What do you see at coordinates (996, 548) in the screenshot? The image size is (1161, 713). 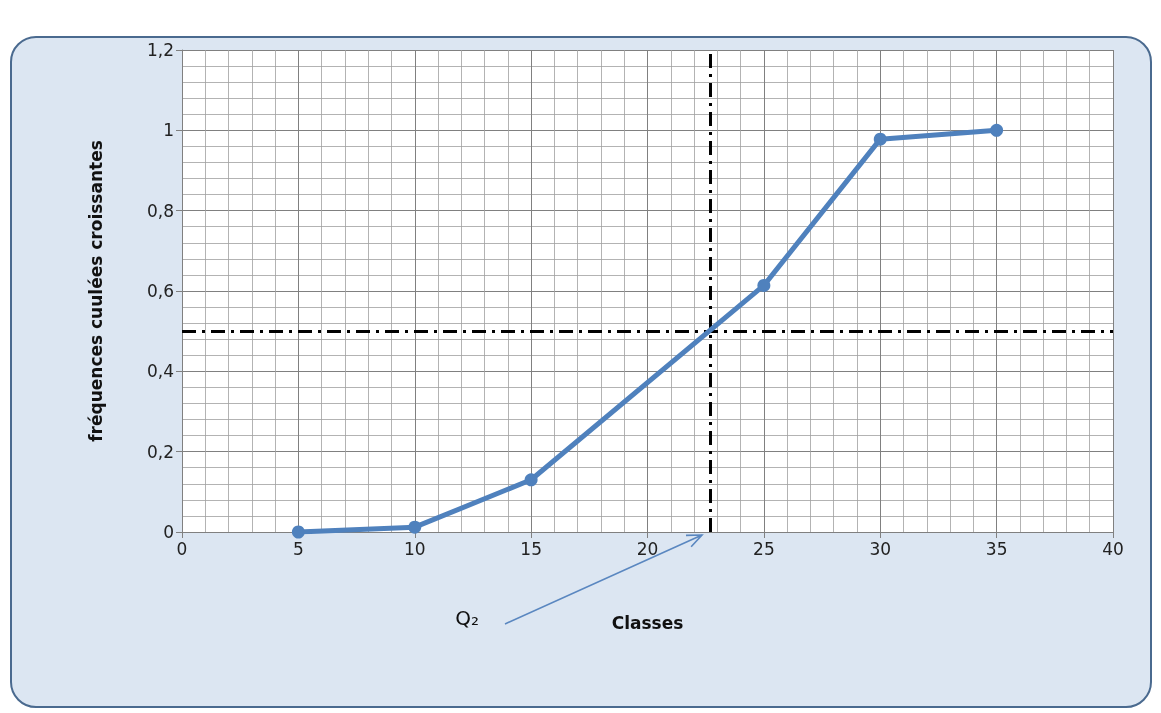 I see `x-tick-label: 35` at bounding box center [996, 548].